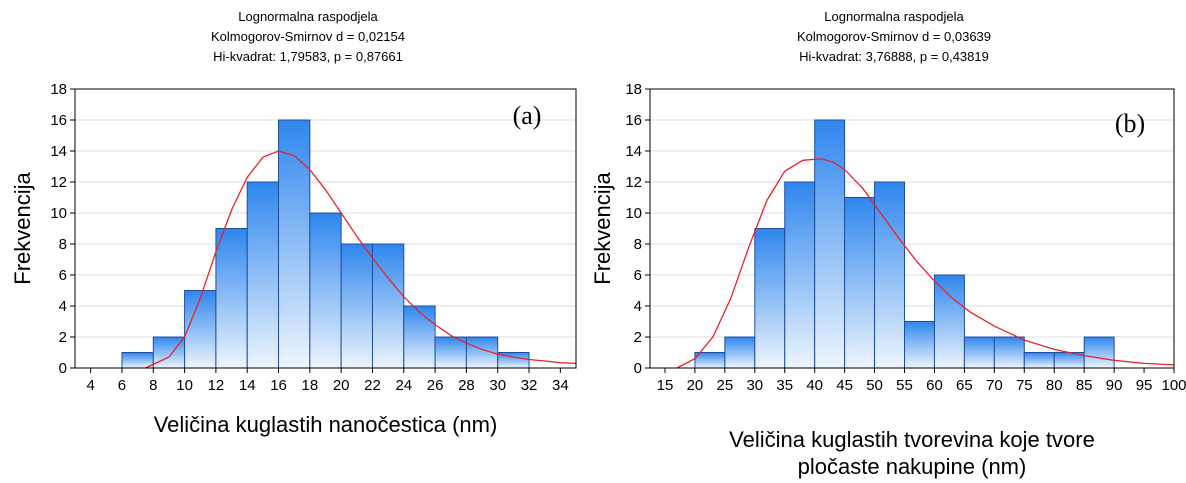 Image resolution: width=1186 pixels, height=483 pixels. What do you see at coordinates (58, 120) in the screenshot?
I see `chart-a-ytick-label-8: 16` at bounding box center [58, 120].